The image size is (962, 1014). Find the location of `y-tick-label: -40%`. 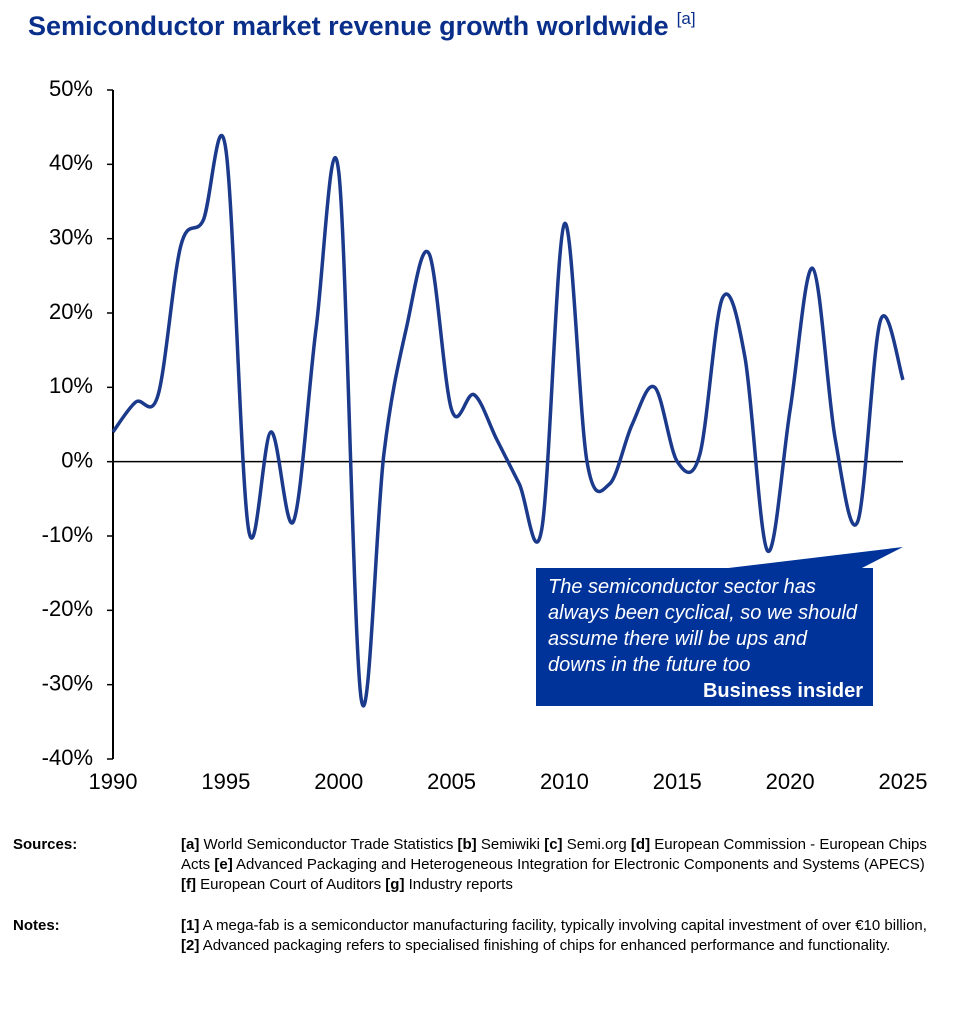

y-tick-label: -40% is located at coordinates (67, 757).